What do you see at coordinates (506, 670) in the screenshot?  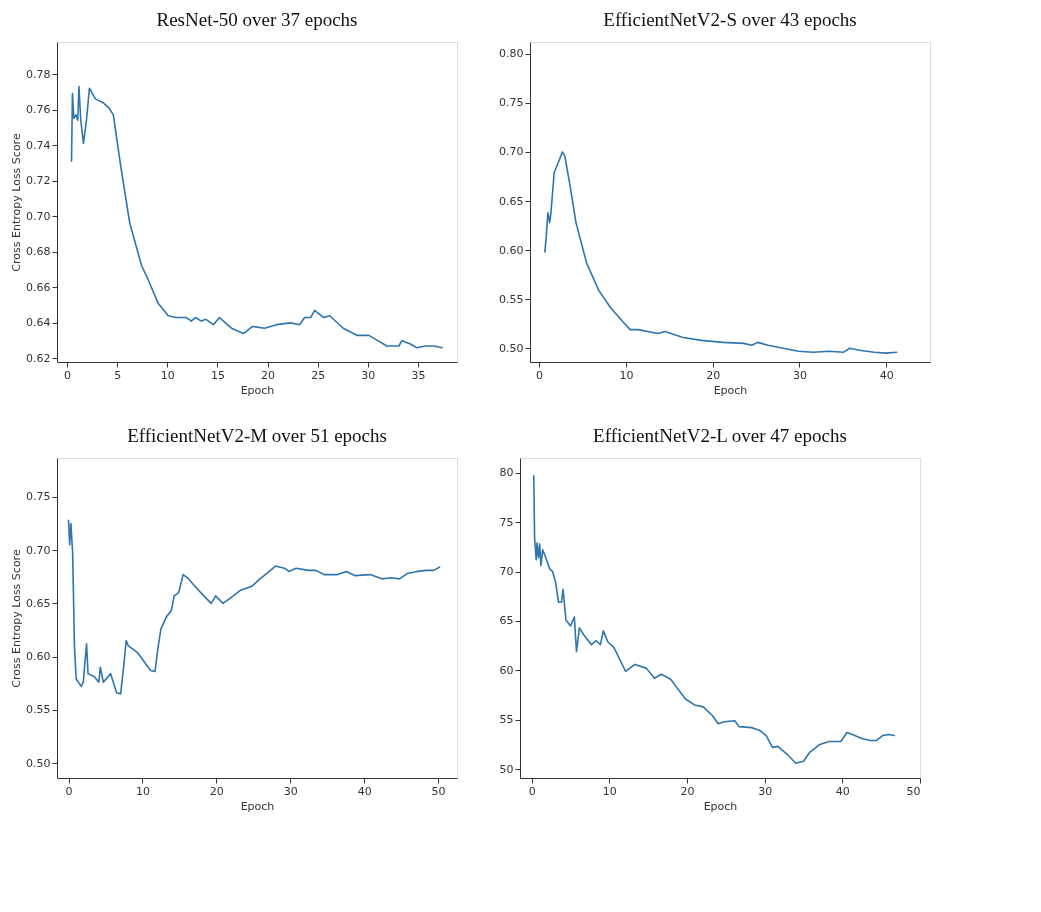 I see `y-tick-label: 60` at bounding box center [506, 670].